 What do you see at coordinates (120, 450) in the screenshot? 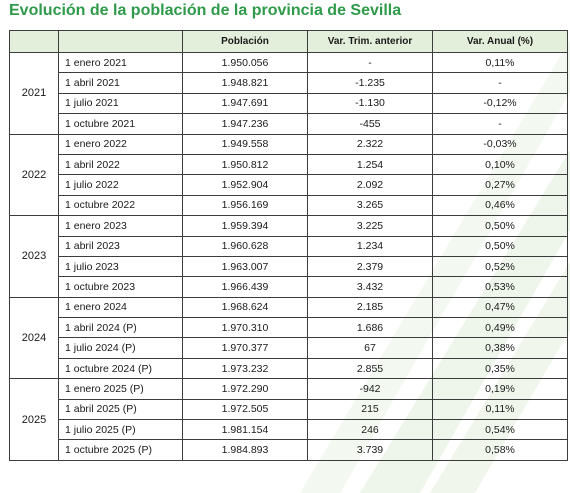
I see `date-cell: 1 octubre 2025 (P)` at bounding box center [120, 450].